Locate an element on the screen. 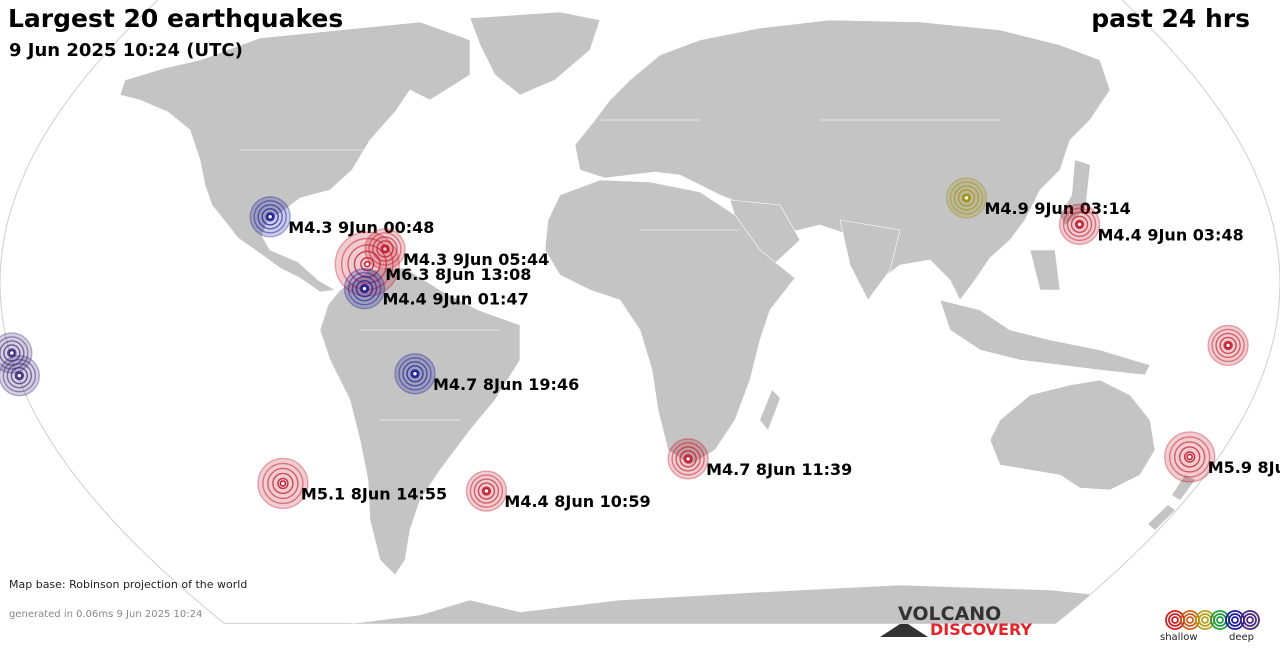 The width and height of the screenshot is (1280, 650). quake-label: M4.7 8Jun 11:39 is located at coordinates (779, 469).